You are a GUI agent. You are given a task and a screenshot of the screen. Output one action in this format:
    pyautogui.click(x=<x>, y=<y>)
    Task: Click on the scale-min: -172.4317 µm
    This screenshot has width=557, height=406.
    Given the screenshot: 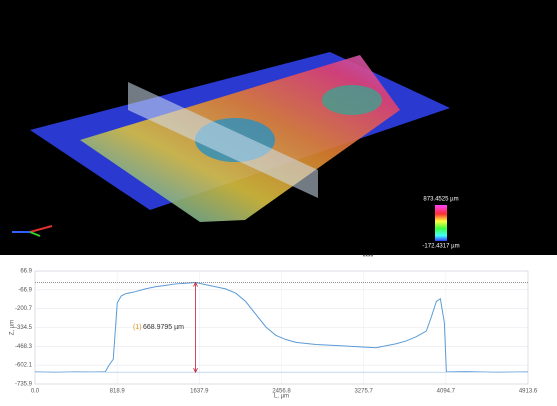 What is the action you would take?
    pyautogui.click(x=440, y=247)
    